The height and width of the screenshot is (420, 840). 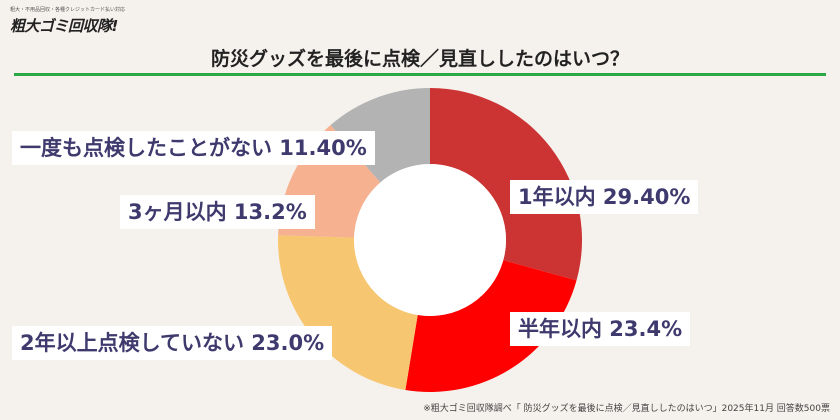 I want to click on slice-1-year, so click(x=506, y=184).